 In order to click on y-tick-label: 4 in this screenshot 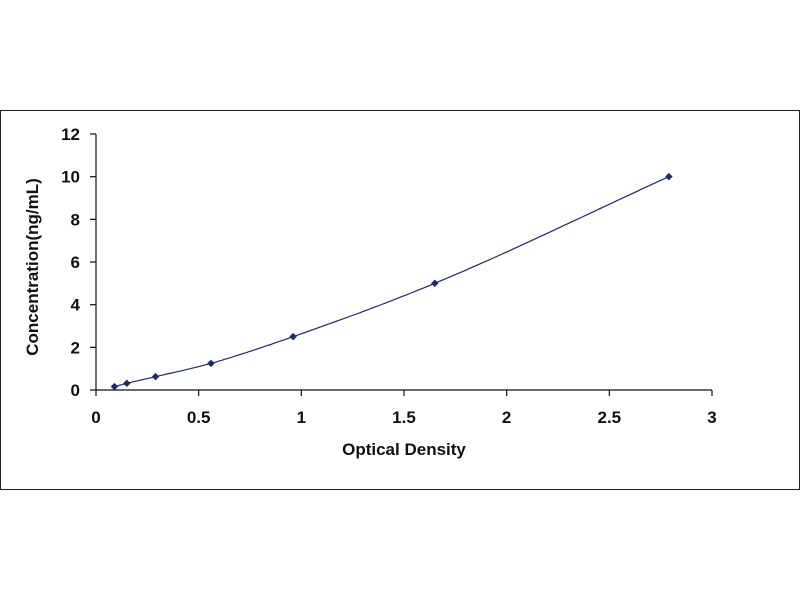, I will do `click(76, 305)`.